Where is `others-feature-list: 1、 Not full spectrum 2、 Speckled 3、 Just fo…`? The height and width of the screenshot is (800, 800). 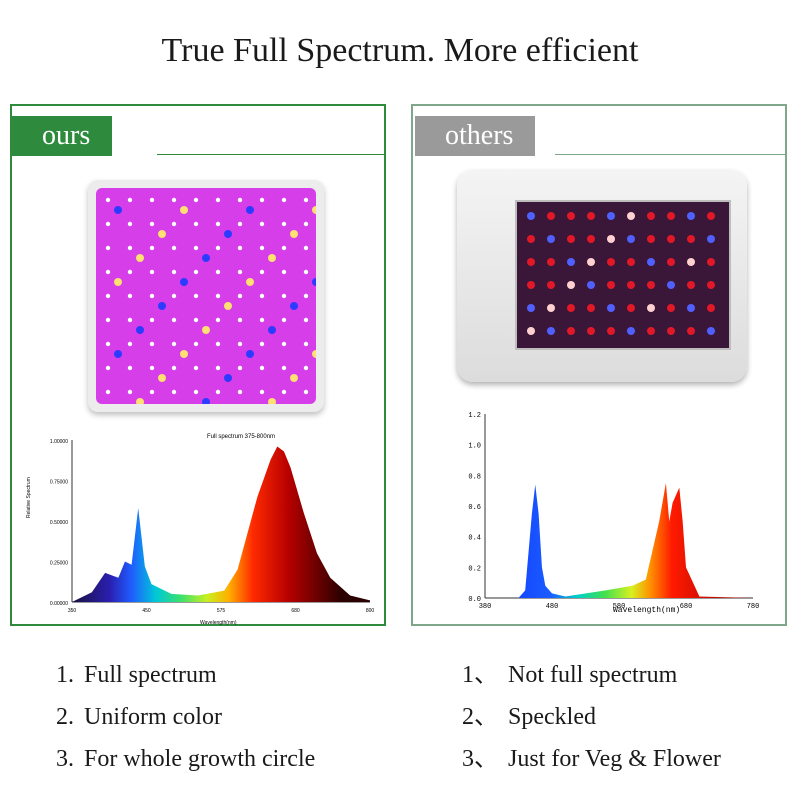
others-feature-list: 1、 Not full spectrum 2、 Speckled 3、 Just fo… is located at coordinates (591, 723).